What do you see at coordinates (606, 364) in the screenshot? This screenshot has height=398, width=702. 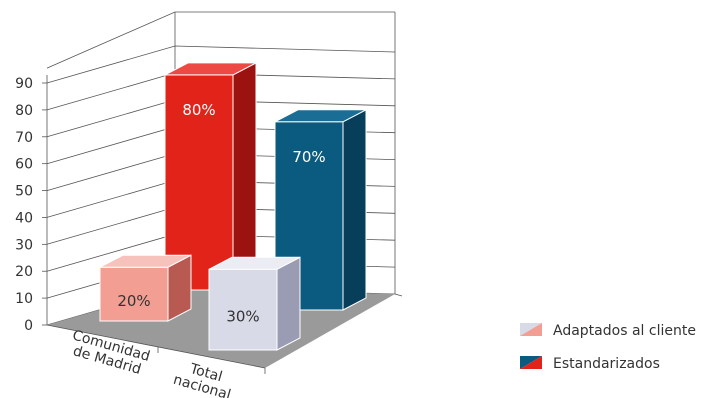 I see `legend-label: Estandarizados` at bounding box center [606, 364].